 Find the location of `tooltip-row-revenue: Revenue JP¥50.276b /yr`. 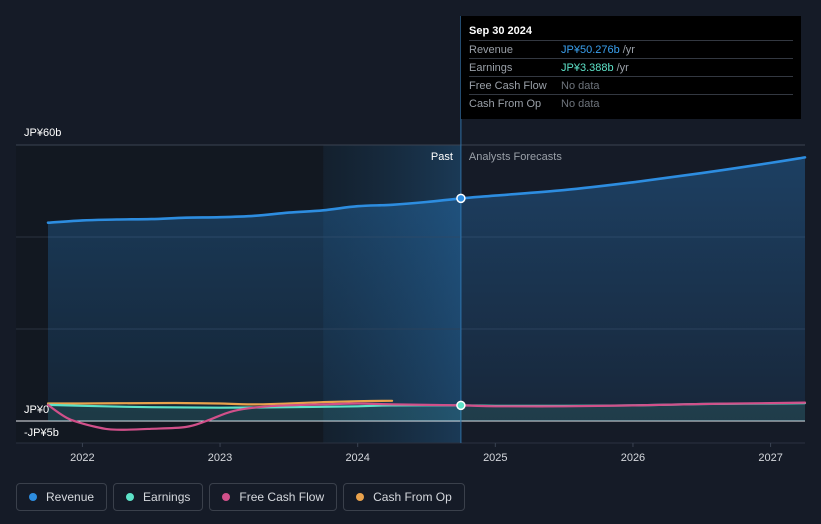

tooltip-row-revenue: Revenue JP¥50.276b /yr is located at coordinates (631, 49).